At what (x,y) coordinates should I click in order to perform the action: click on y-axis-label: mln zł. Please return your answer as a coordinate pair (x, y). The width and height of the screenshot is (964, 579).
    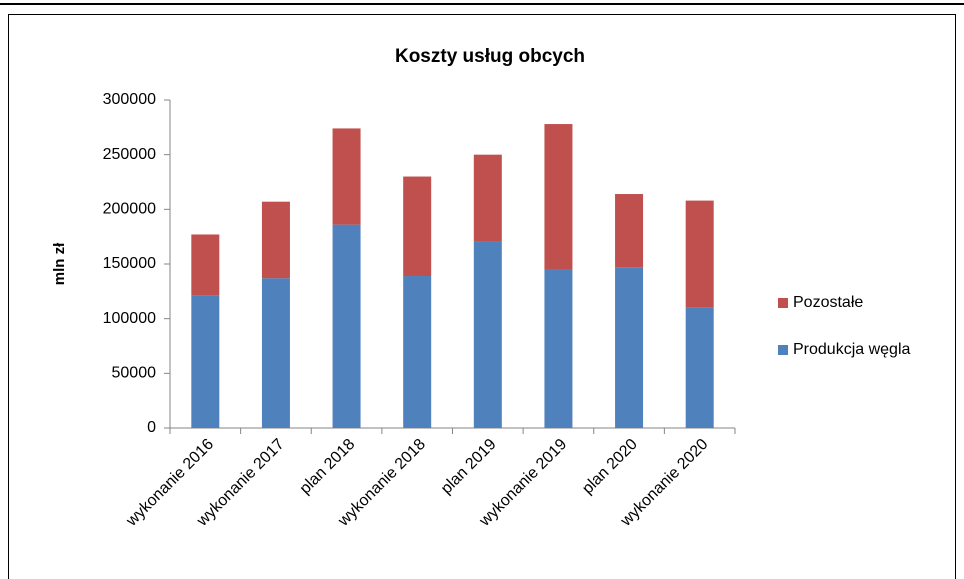
    Looking at the image, I should click on (59, 263).